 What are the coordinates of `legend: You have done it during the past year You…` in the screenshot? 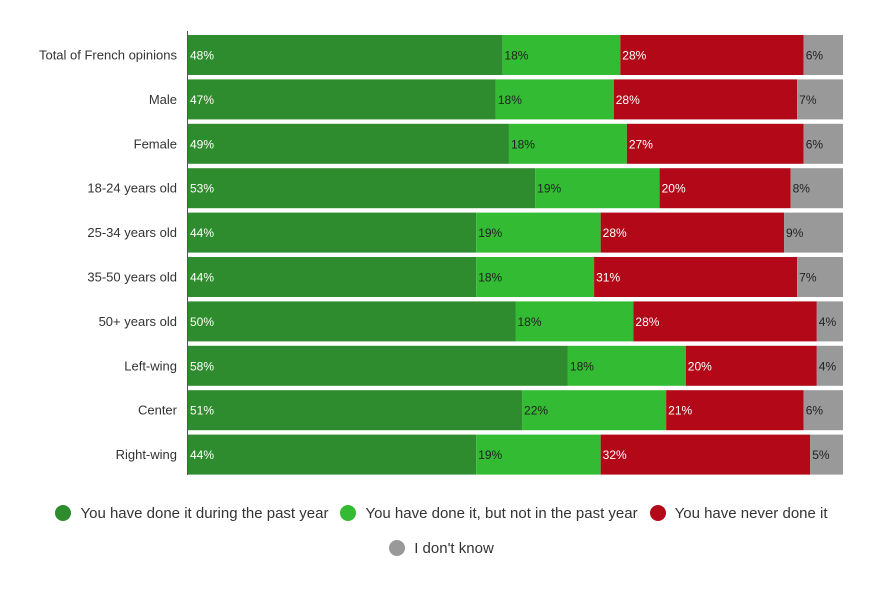 It's located at (441, 535).